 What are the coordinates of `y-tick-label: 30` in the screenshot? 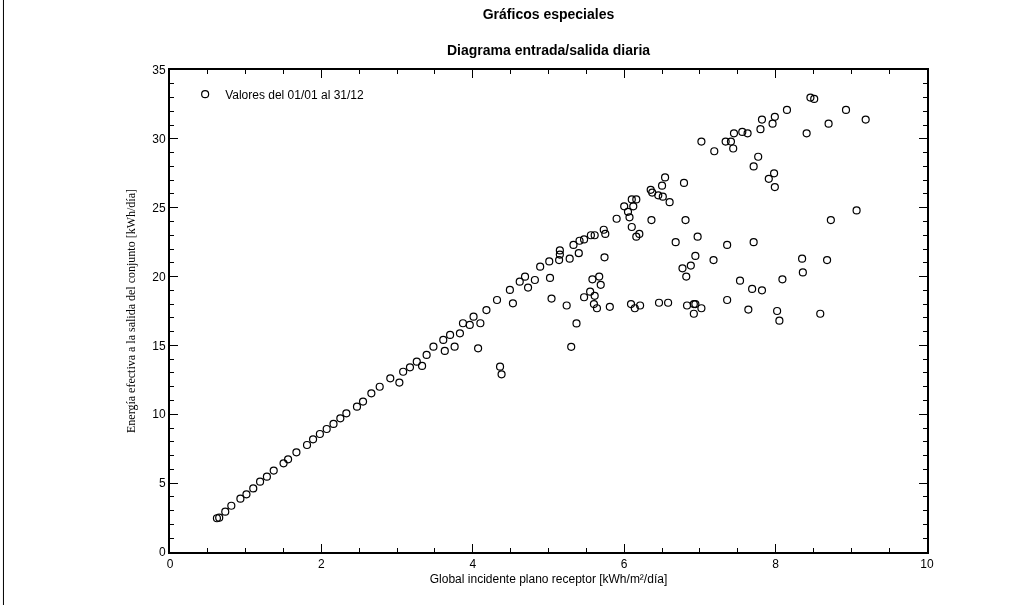 It's located at (159, 139).